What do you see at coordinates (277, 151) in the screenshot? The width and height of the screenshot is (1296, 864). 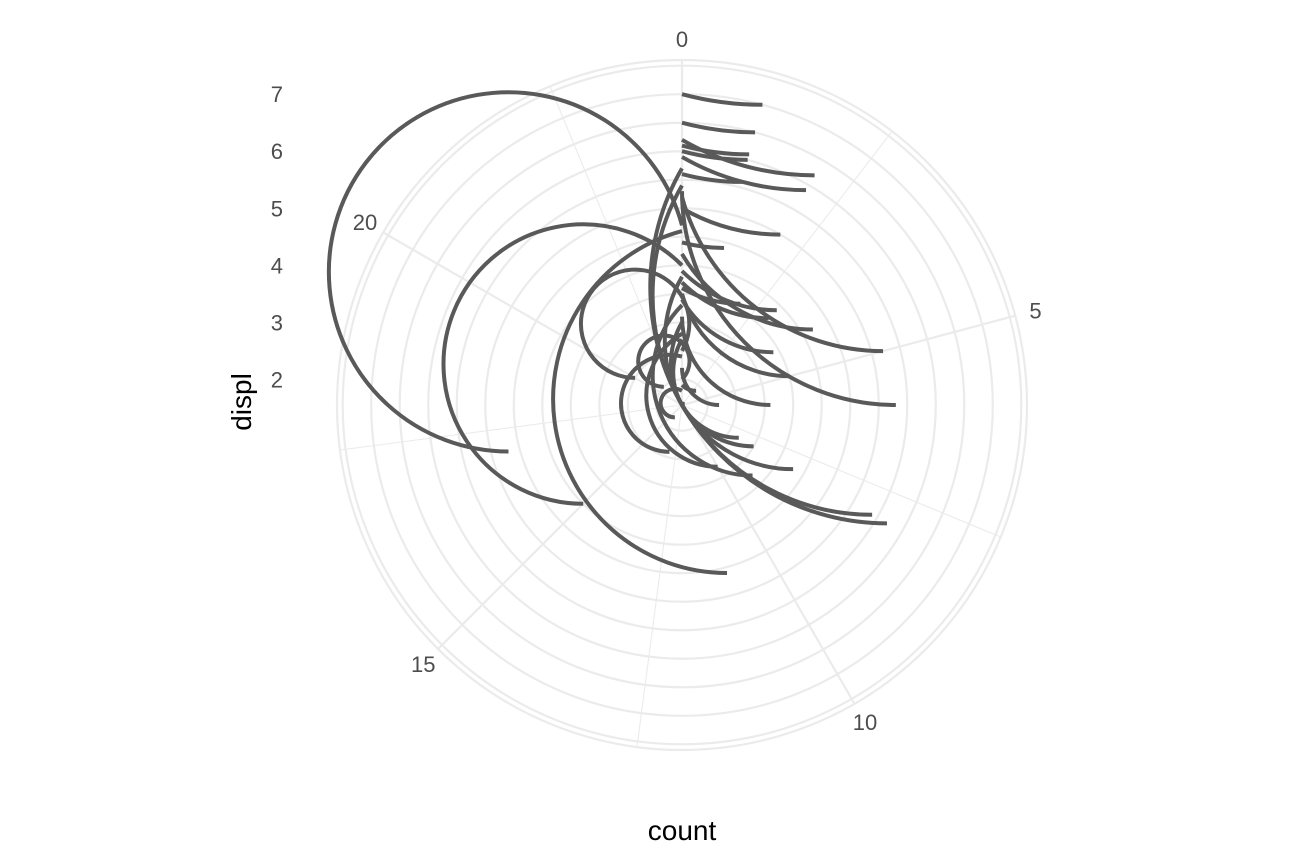 I see `displ-tick-label: 6` at bounding box center [277, 151].